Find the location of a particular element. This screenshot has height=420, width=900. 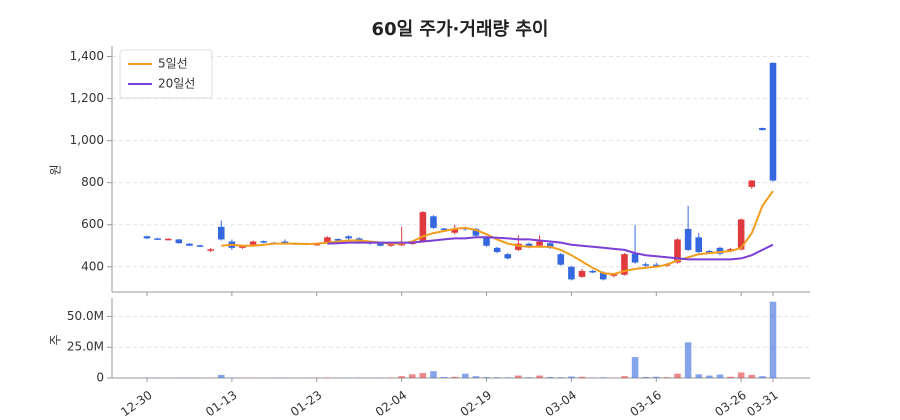

x-tick-label: 03-31 is located at coordinates (762, 403).